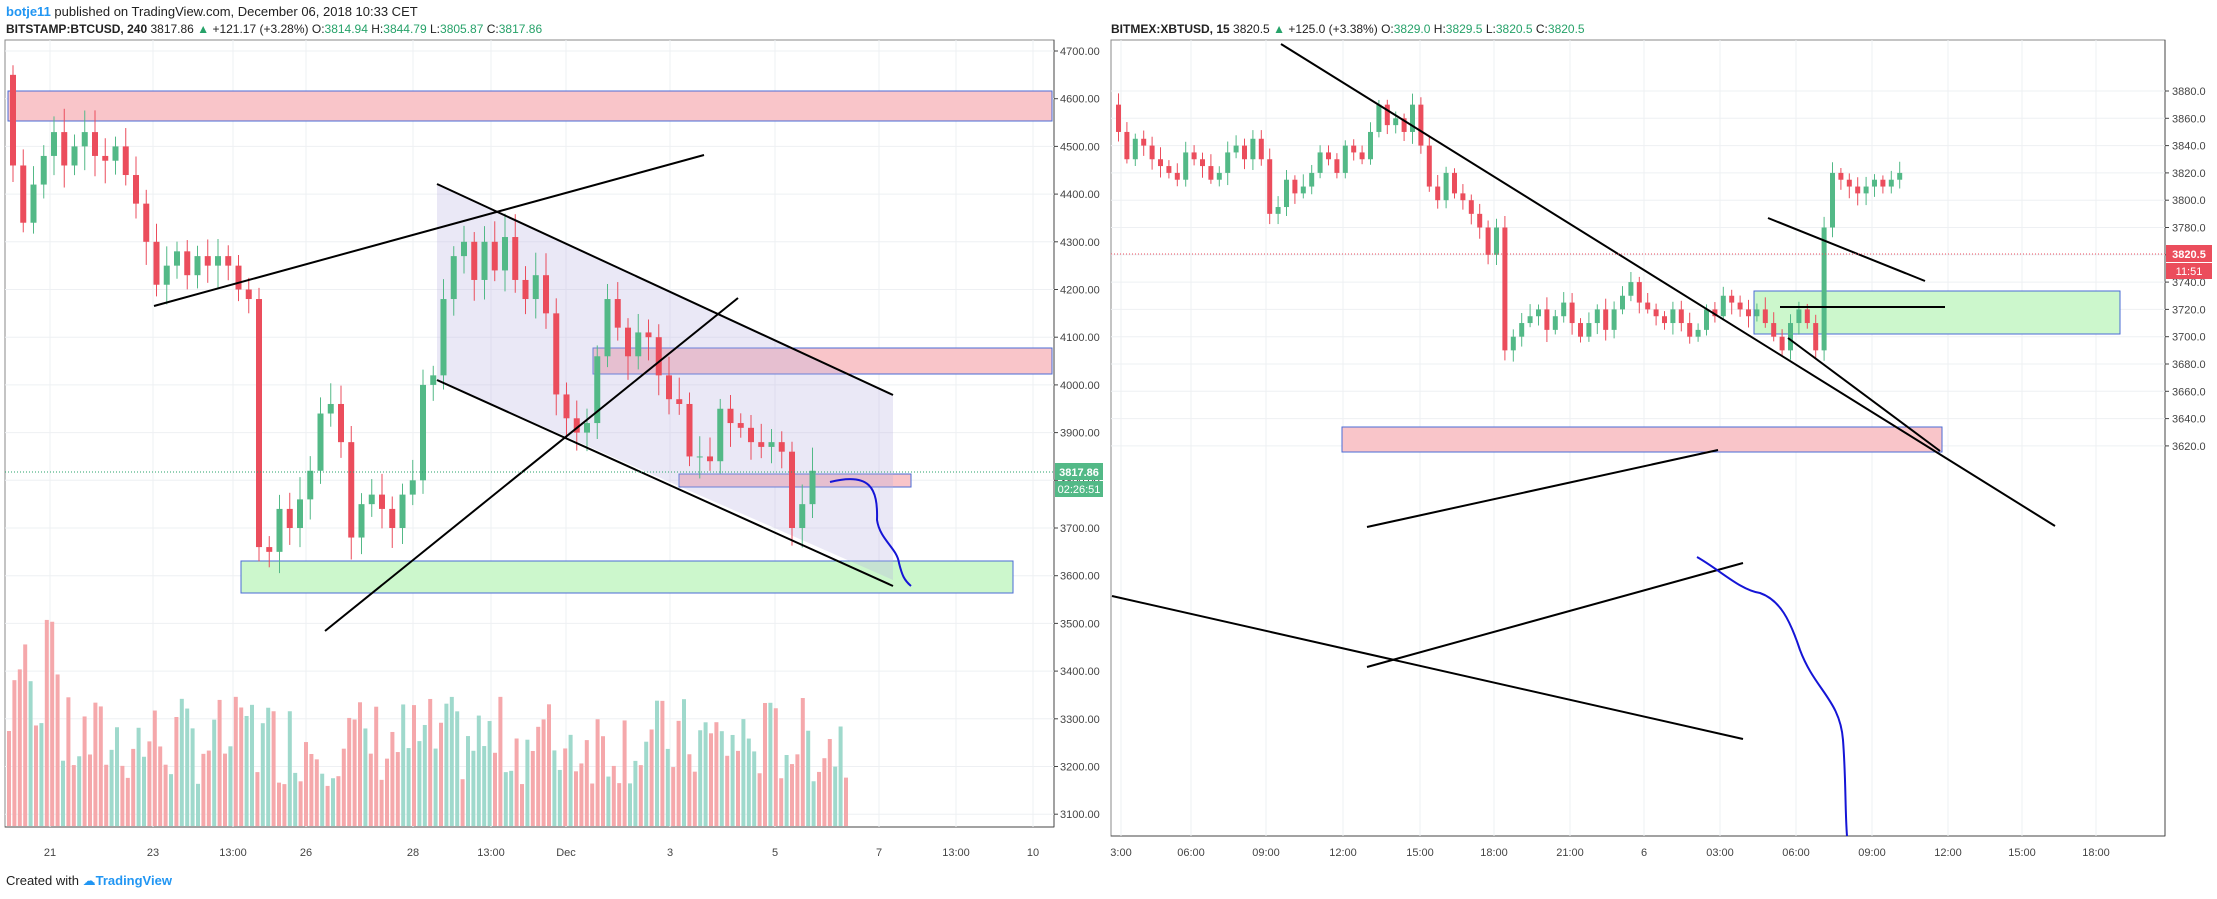 The width and height of the screenshot is (2217, 899). Describe the element at coordinates (870, 532) in the screenshot. I see `projection-path` at that location.